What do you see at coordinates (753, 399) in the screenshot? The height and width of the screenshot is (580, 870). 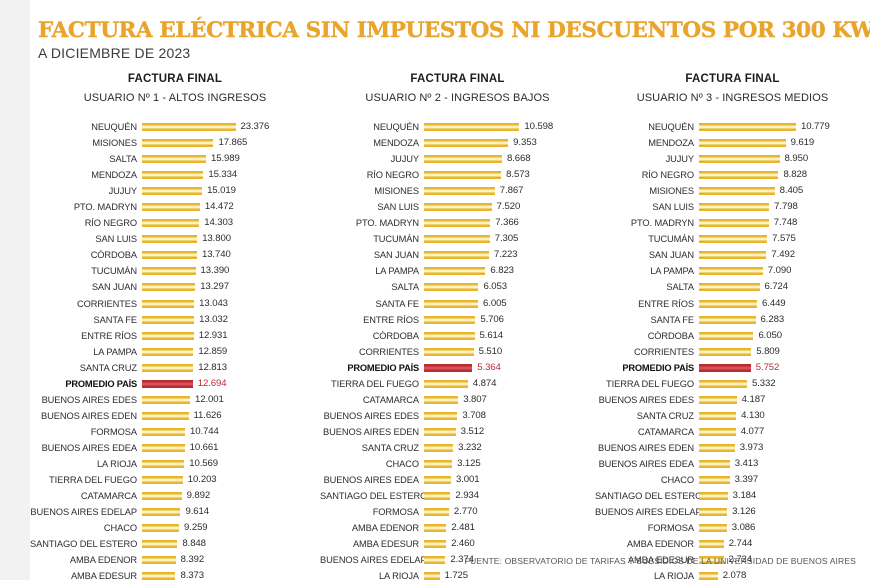 I see `bar-value-label: 4.187` at bounding box center [753, 399].